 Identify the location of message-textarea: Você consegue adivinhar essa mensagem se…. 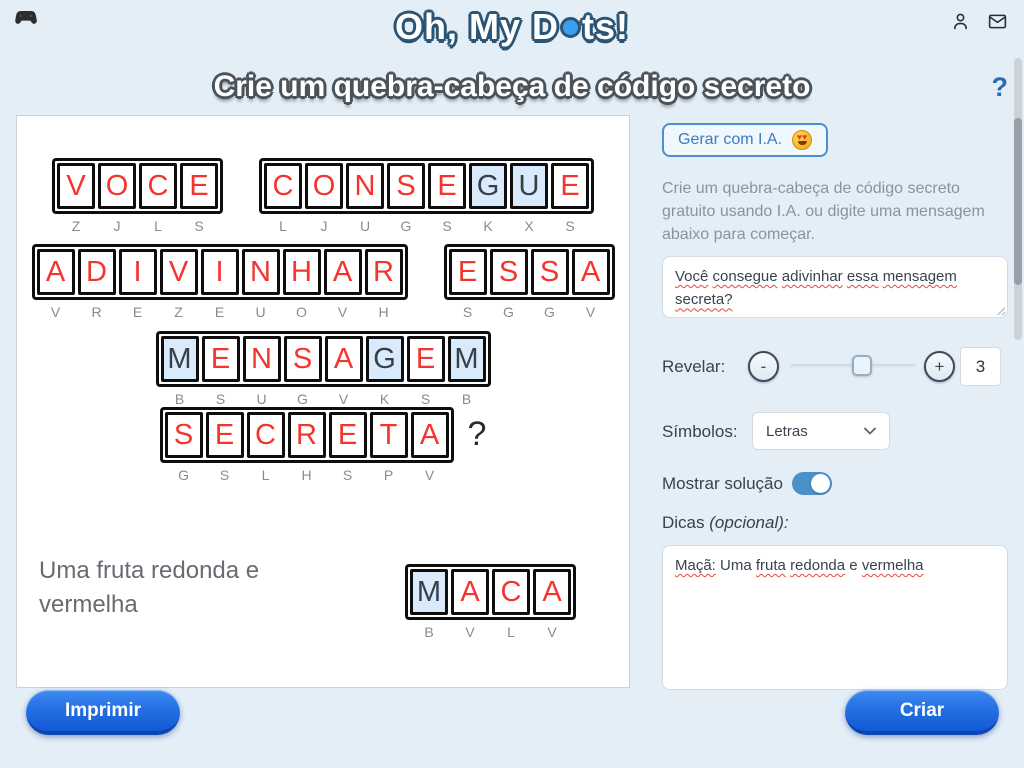
(835, 287).